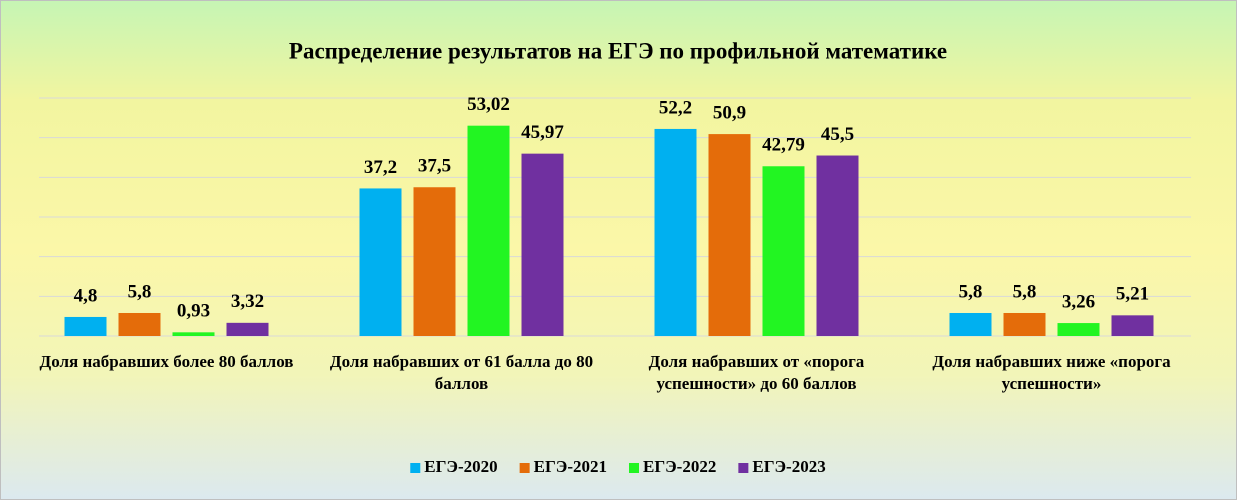  What do you see at coordinates (837, 134) in the screenshot?
I see `data-label: 45,5` at bounding box center [837, 134].